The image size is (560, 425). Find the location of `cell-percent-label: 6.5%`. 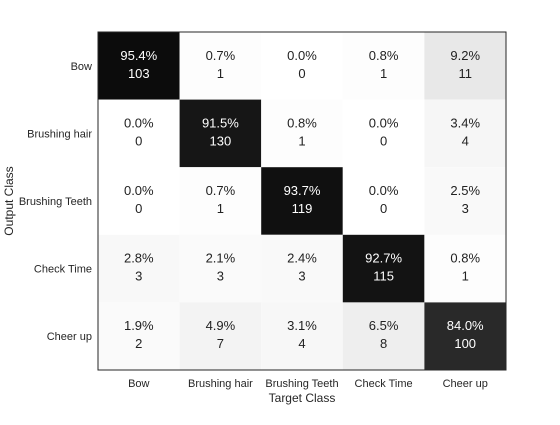

cell-percent-label: 6.5% is located at coordinates (384, 325).